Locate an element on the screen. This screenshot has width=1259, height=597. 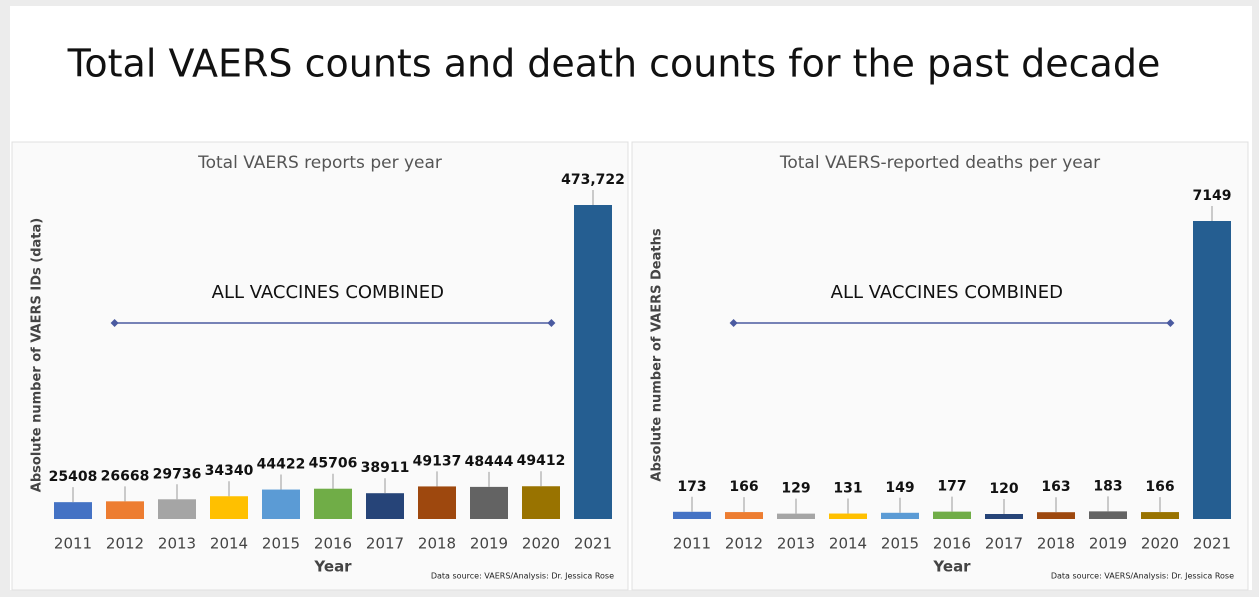
data-label: 183 is located at coordinates (1107, 486).